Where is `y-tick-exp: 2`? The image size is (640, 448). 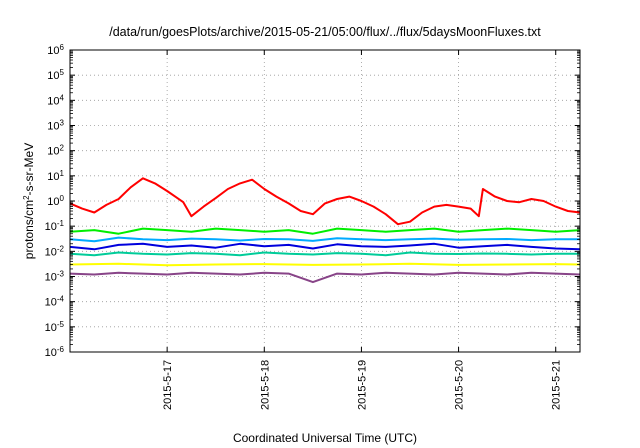 y-tick-exp: 2 is located at coordinates (62, 147).